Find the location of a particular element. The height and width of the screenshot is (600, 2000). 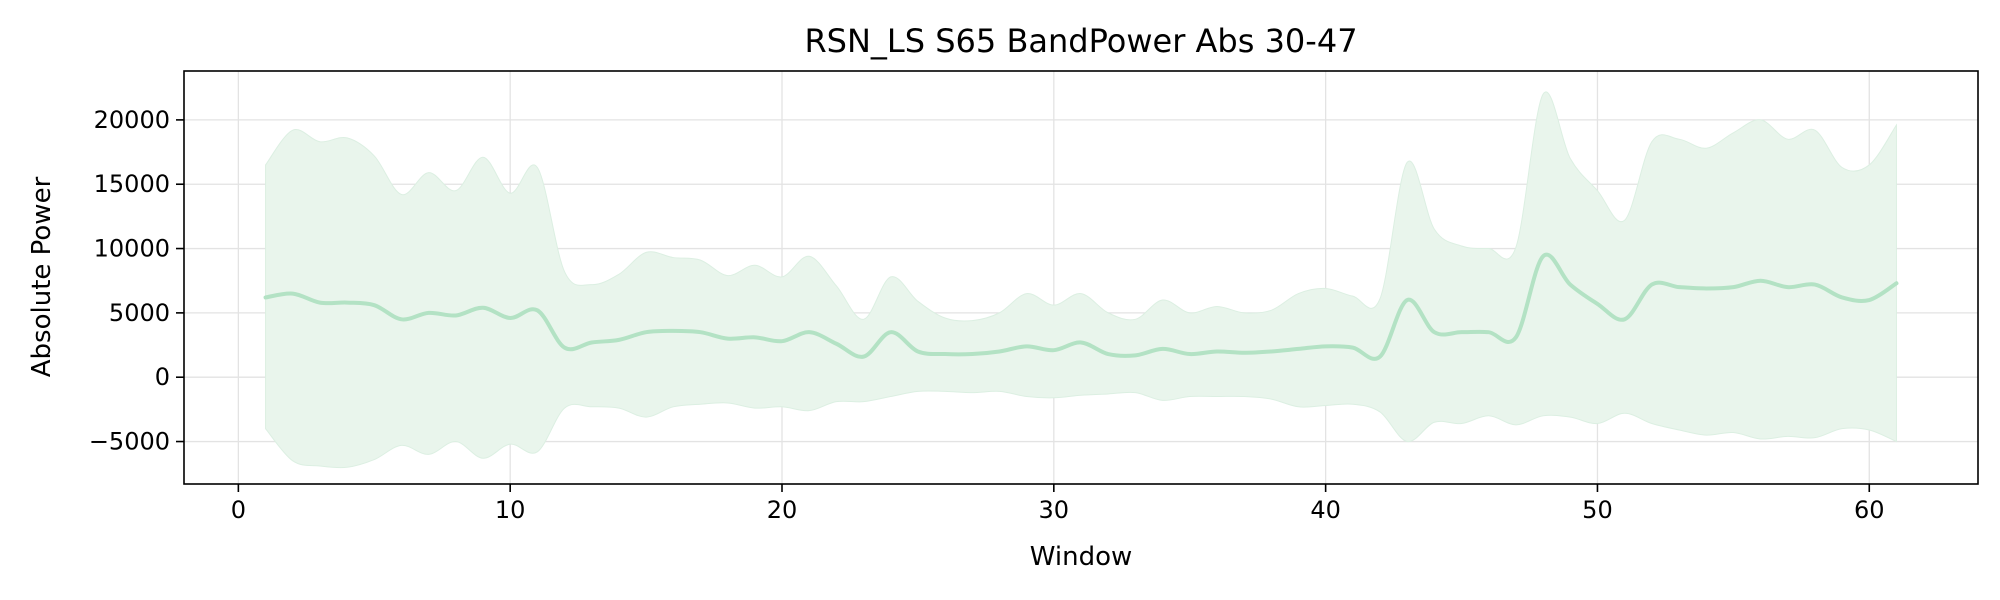

chart-title: RSN_LS S65 BandPower Abs 30-47 is located at coordinates (1080, 41).